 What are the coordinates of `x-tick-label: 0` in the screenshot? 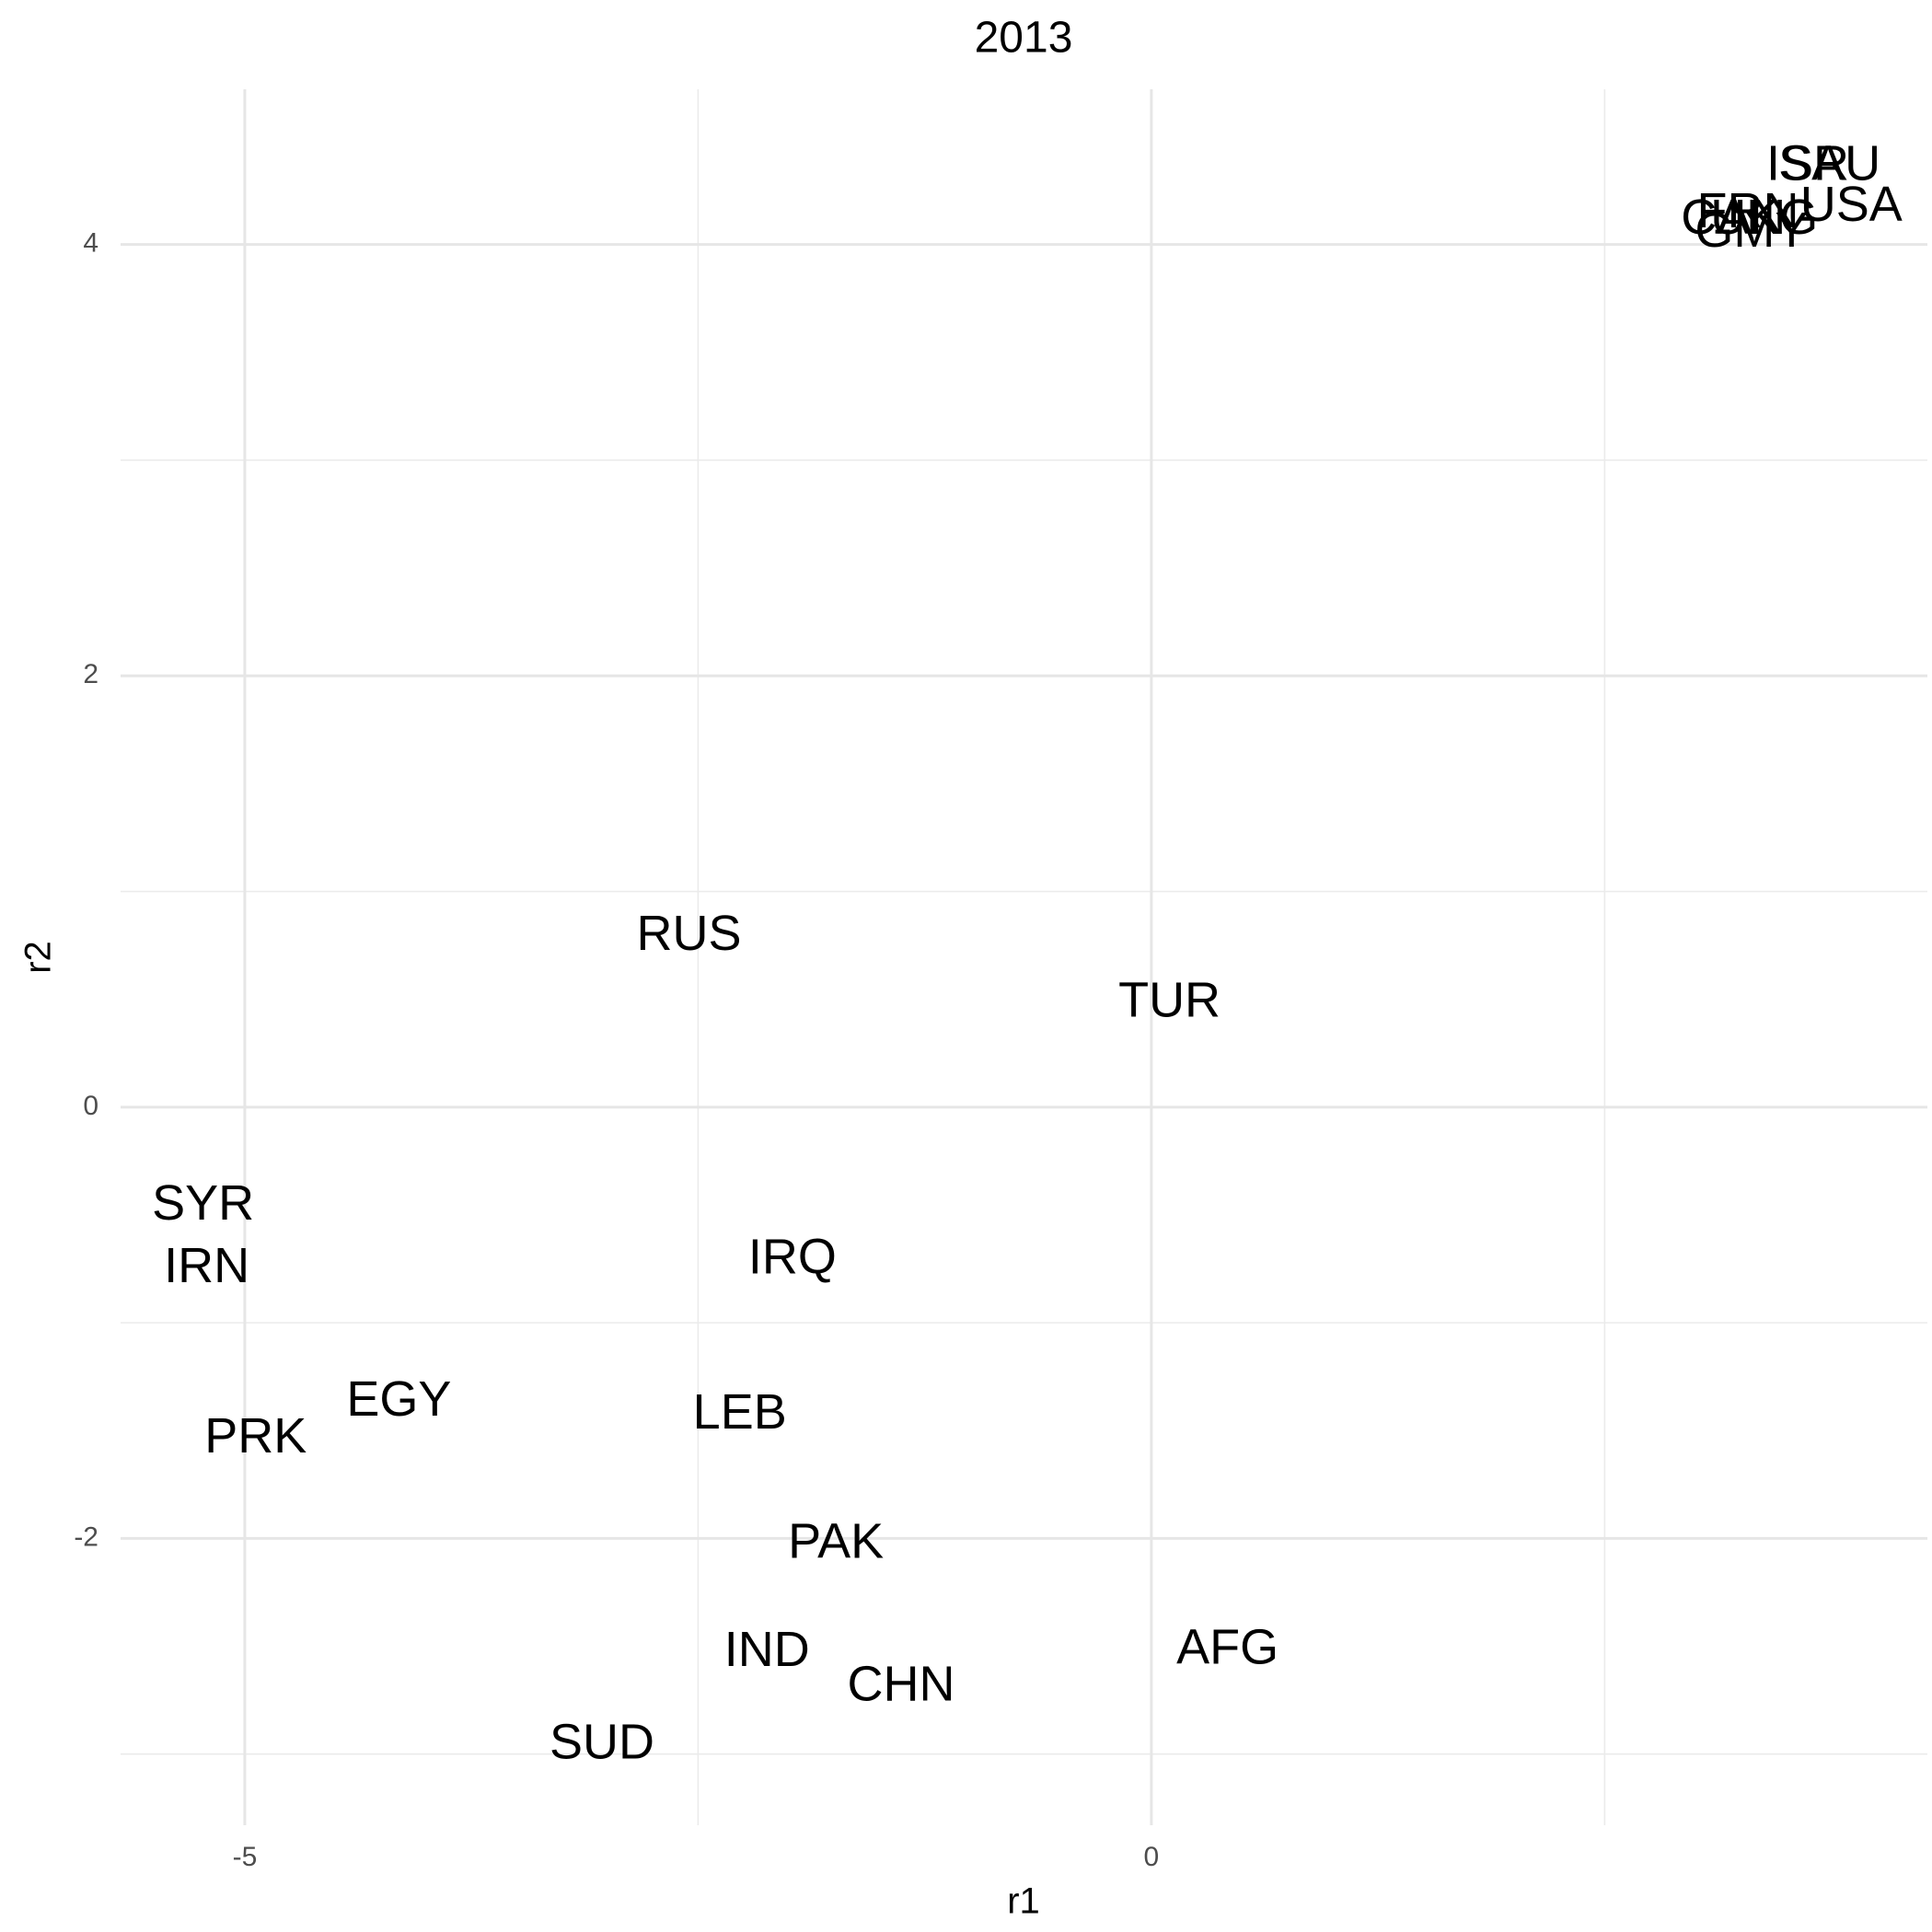 It's located at (1152, 1857).